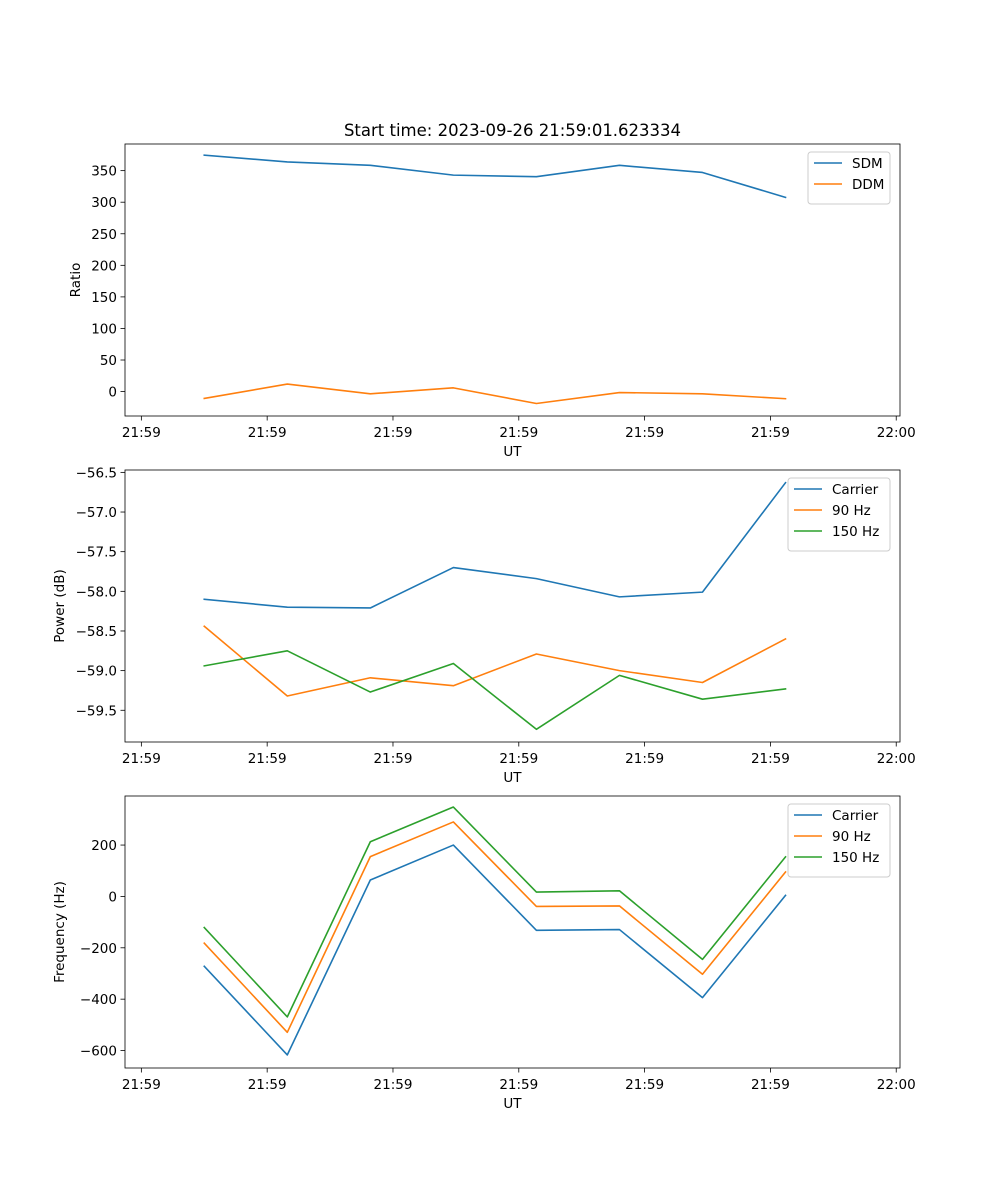 The width and height of the screenshot is (1000, 1200). I want to click on series-line-ddm, so click(495, 394).